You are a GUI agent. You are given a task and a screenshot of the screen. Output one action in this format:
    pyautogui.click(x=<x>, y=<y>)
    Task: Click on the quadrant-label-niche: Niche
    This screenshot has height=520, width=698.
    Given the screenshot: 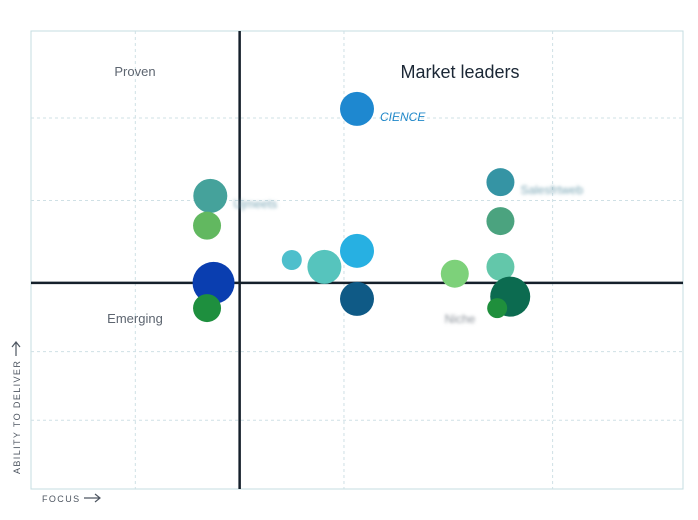 What is the action you would take?
    pyautogui.click(x=460, y=319)
    